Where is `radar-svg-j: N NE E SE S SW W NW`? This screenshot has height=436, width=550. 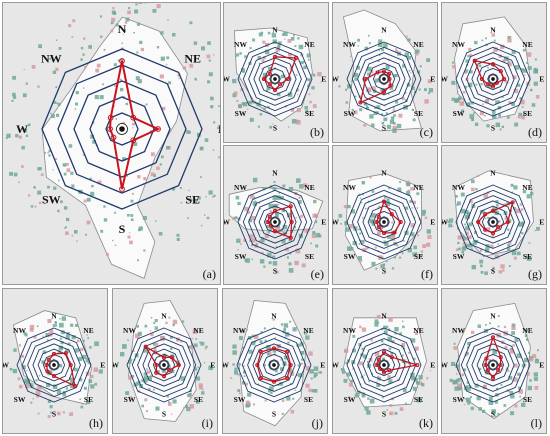 radar-svg-j: N NE E SE S SW W NW is located at coordinates (274, 363).